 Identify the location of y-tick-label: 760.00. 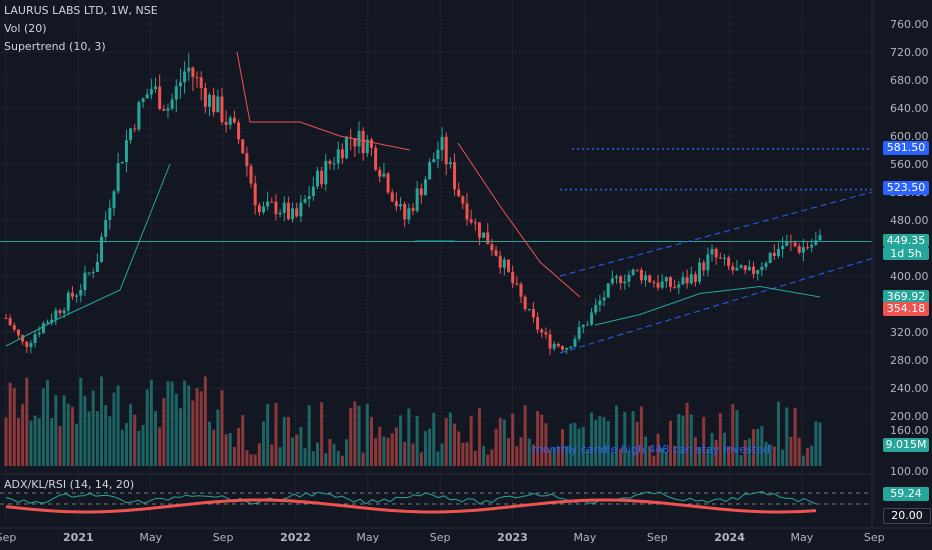
(909, 24).